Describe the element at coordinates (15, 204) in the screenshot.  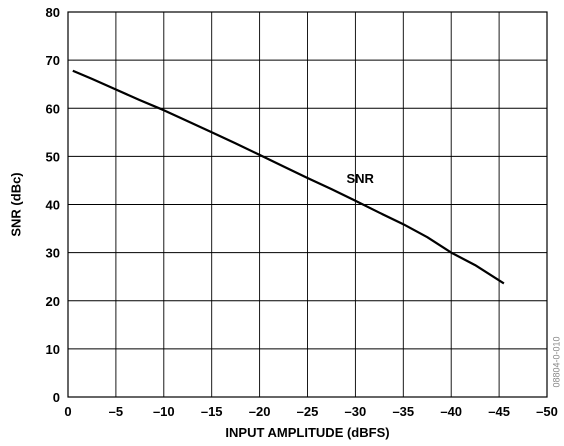
I see `y-axis-title: SNR (dBc)` at that location.